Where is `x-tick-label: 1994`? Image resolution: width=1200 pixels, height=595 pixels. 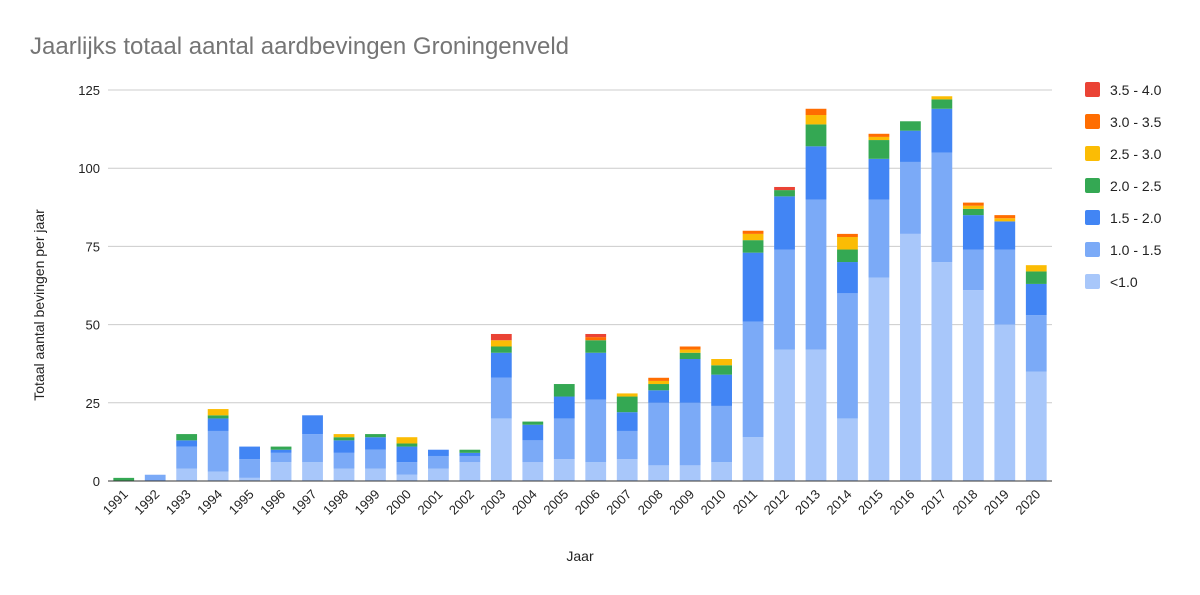
x-tick-label: 1994 is located at coordinates (209, 502).